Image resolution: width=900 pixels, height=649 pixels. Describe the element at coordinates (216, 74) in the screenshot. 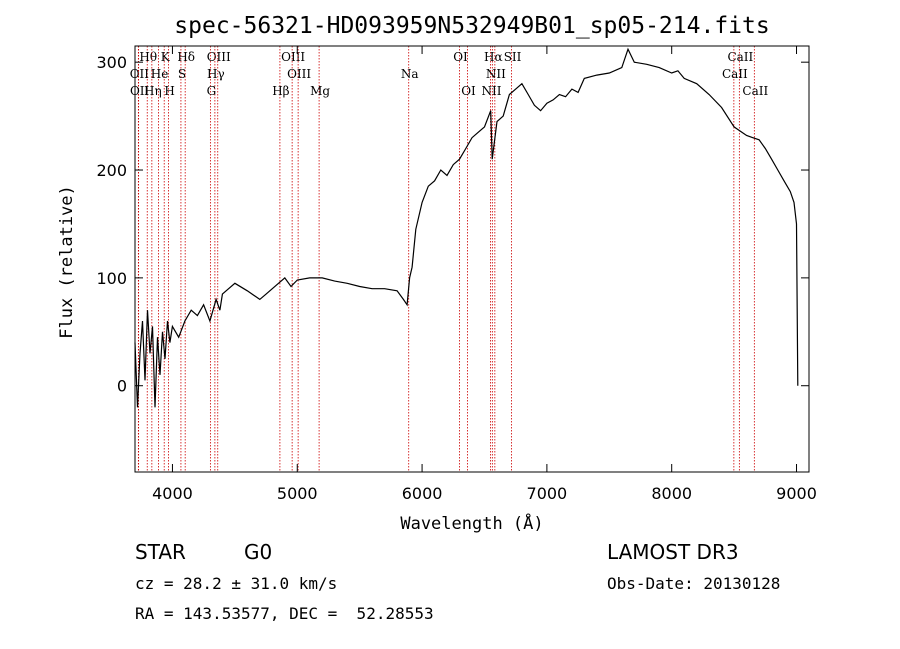

I see `line-label: Hγ` at that location.